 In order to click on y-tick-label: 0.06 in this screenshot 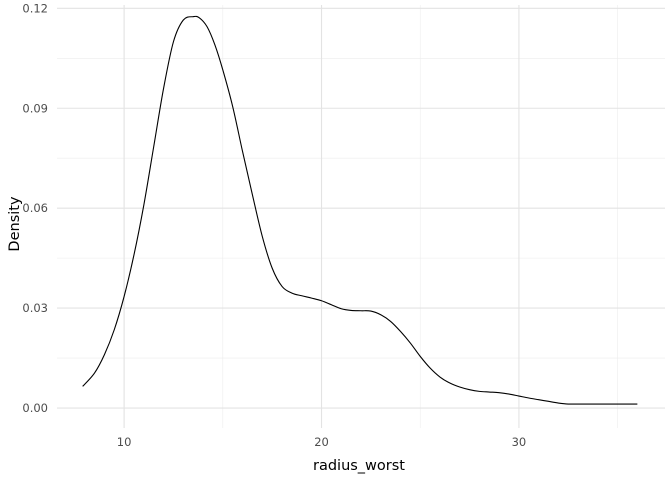, I will do `click(35, 208)`.